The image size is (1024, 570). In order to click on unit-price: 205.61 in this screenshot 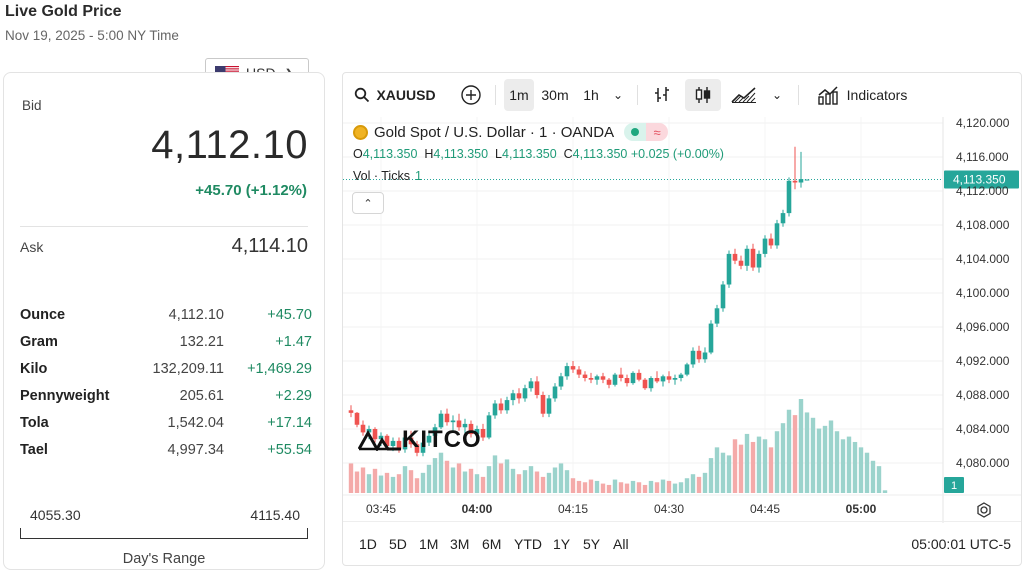, I will do `click(201, 396)`.